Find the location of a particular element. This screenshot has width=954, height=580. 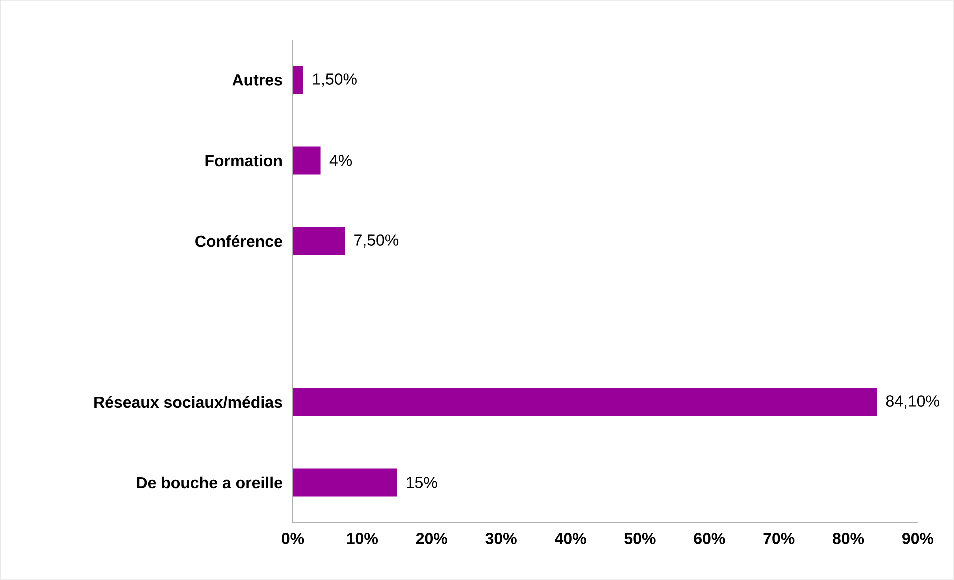

x-tick-label: 20% is located at coordinates (432, 538).